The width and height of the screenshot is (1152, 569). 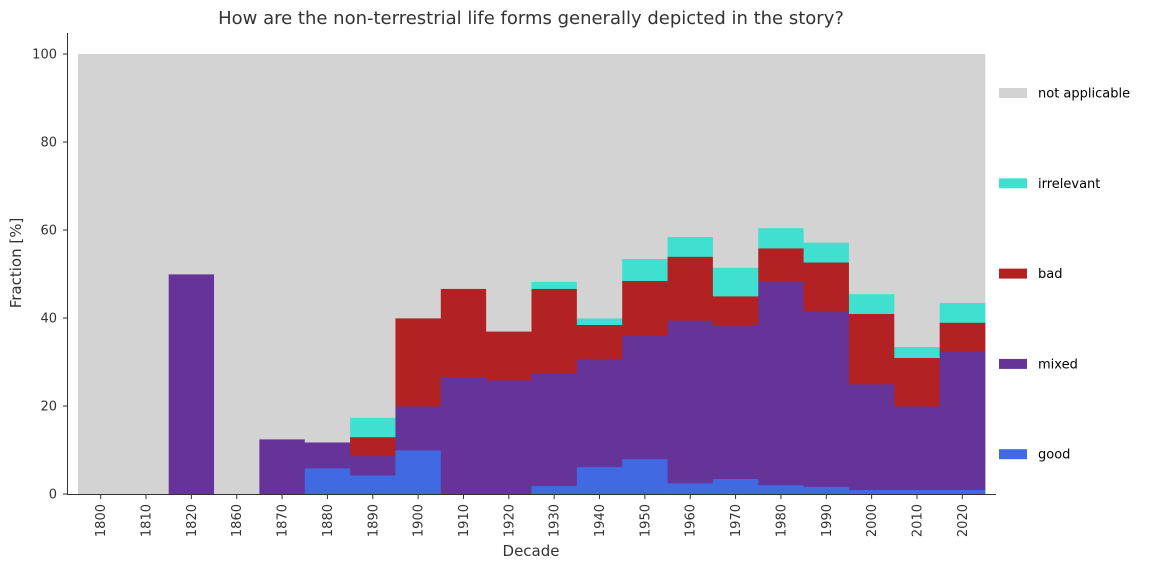 What do you see at coordinates (827, 520) in the screenshot?
I see `x-tick-label-1990: 1990` at bounding box center [827, 520].